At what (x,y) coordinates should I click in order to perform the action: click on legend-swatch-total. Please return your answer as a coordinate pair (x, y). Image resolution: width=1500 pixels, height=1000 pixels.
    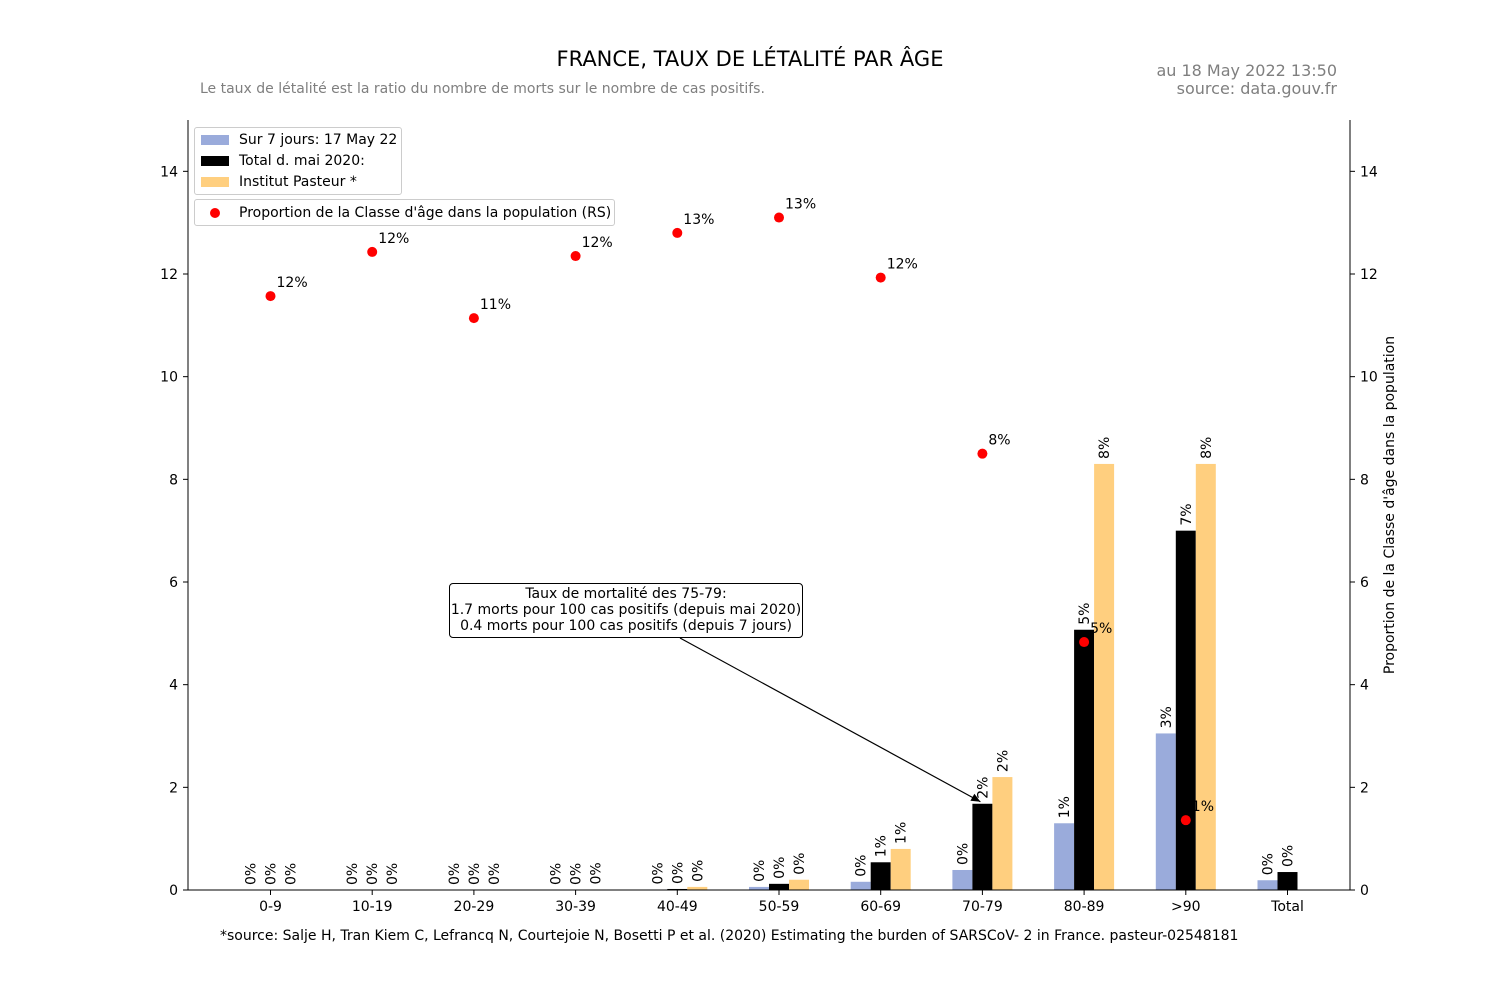
    Looking at the image, I should click on (215, 160).